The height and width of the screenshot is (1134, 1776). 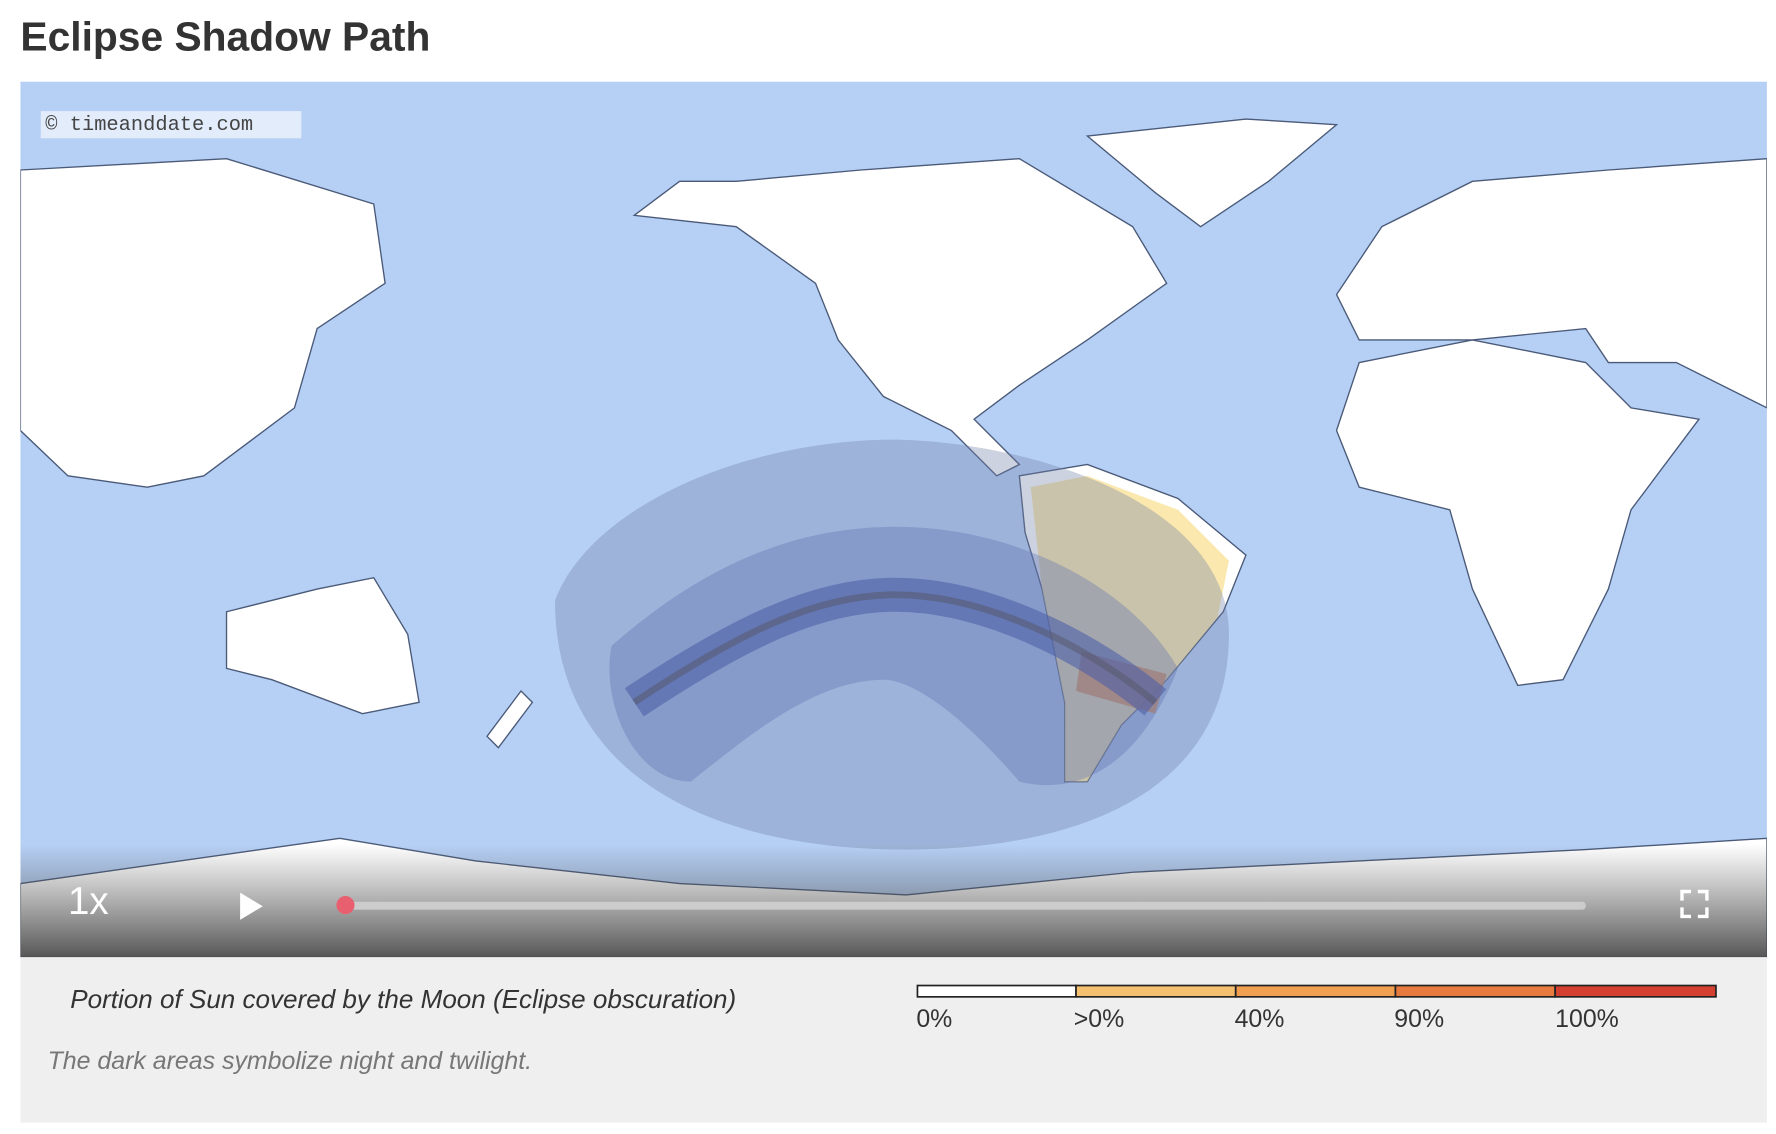 What do you see at coordinates (895, 648) in the screenshot?
I see `central-line` at bounding box center [895, 648].